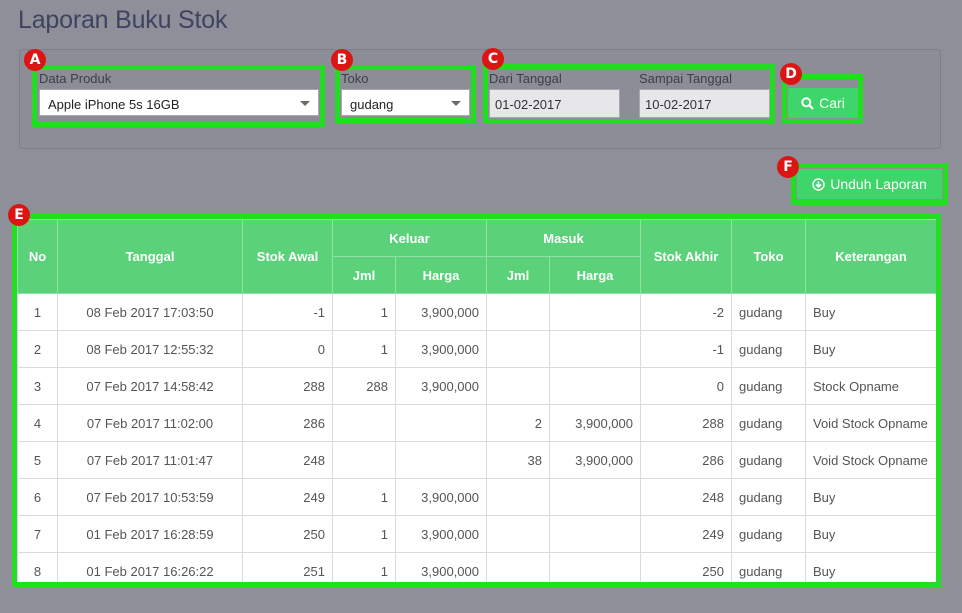 The height and width of the screenshot is (613, 962). I want to click on page-title: Laporan Buku Stok, so click(123, 20).